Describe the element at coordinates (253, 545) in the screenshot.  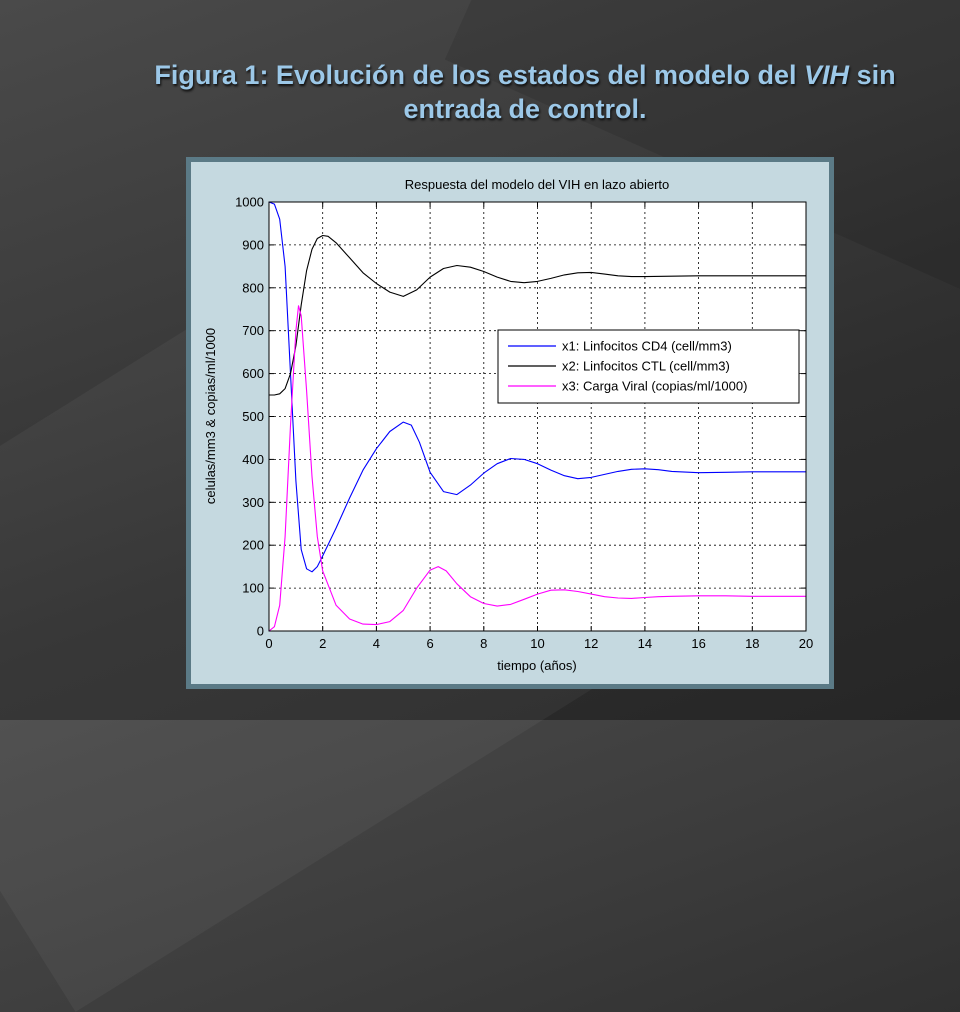
I see `y-tick-label: 200` at that location.